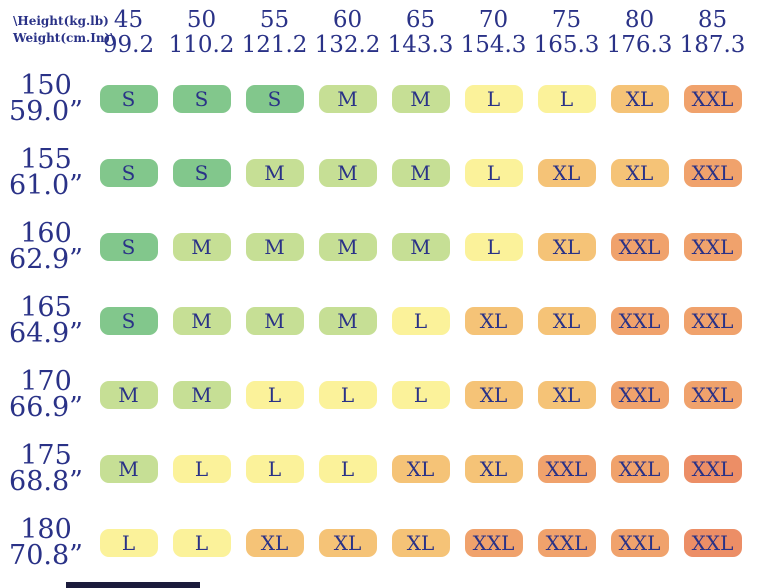  What do you see at coordinates (420, 20) in the screenshot?
I see `column-kg-value: 65` at bounding box center [420, 20].